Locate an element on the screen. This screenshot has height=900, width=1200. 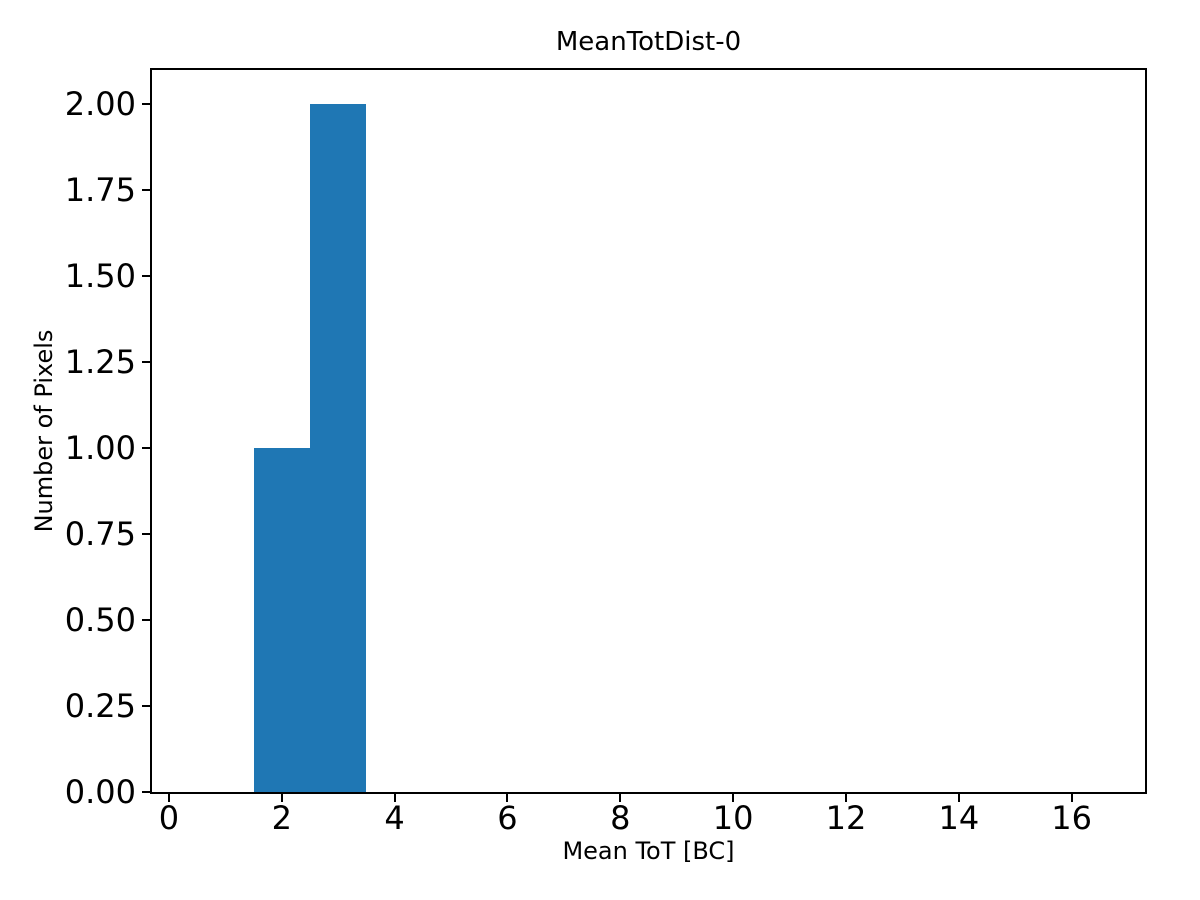
x-tick-label: 12 is located at coordinates (846, 818).